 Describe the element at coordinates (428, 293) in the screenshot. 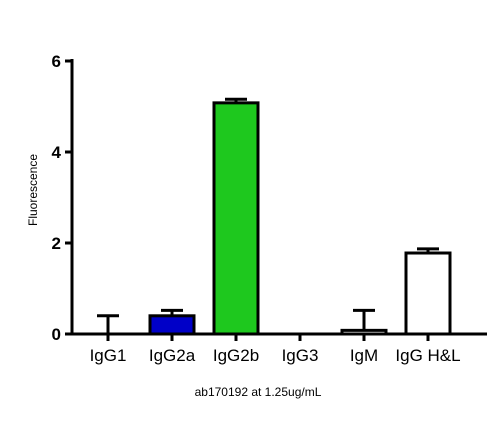

I see `bar-igg-h-l` at that location.